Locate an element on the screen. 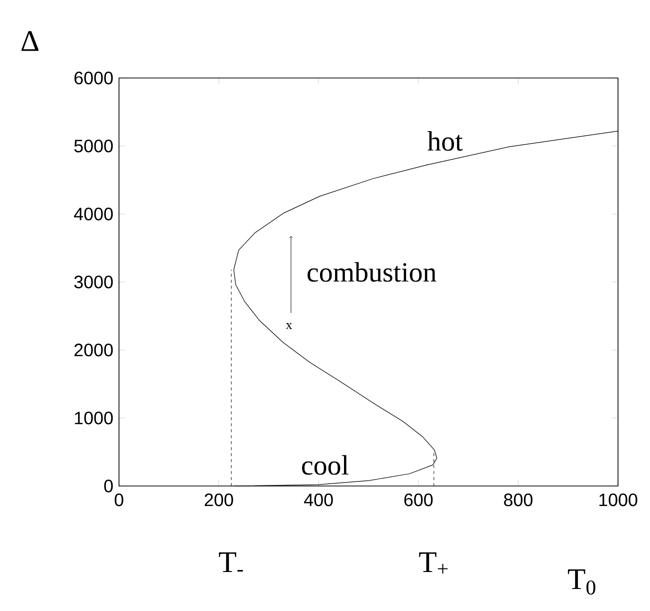  y-tick-label: 2000 is located at coordinates (93, 350).